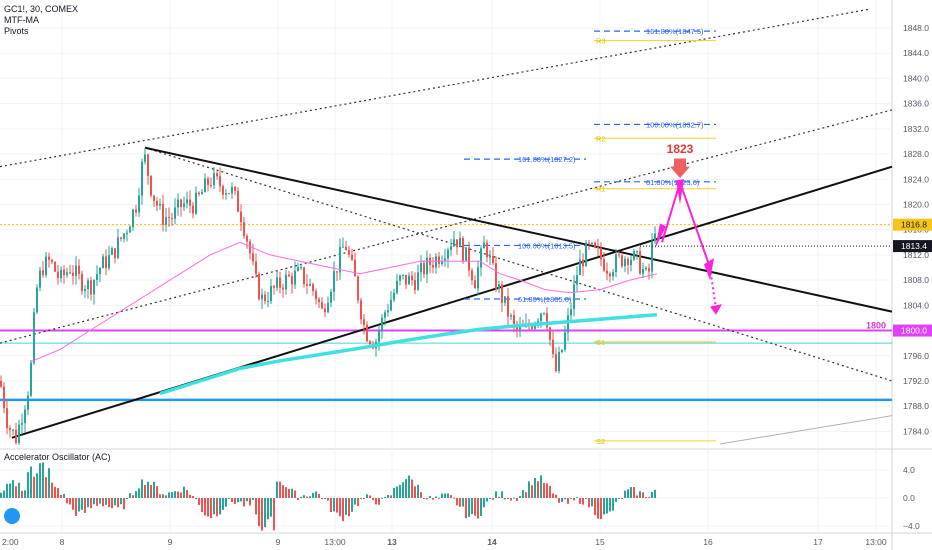  Describe the element at coordinates (57, 457) in the screenshot. I see `oscillator-legend: Accelerator Oscillator (AC)` at that location.